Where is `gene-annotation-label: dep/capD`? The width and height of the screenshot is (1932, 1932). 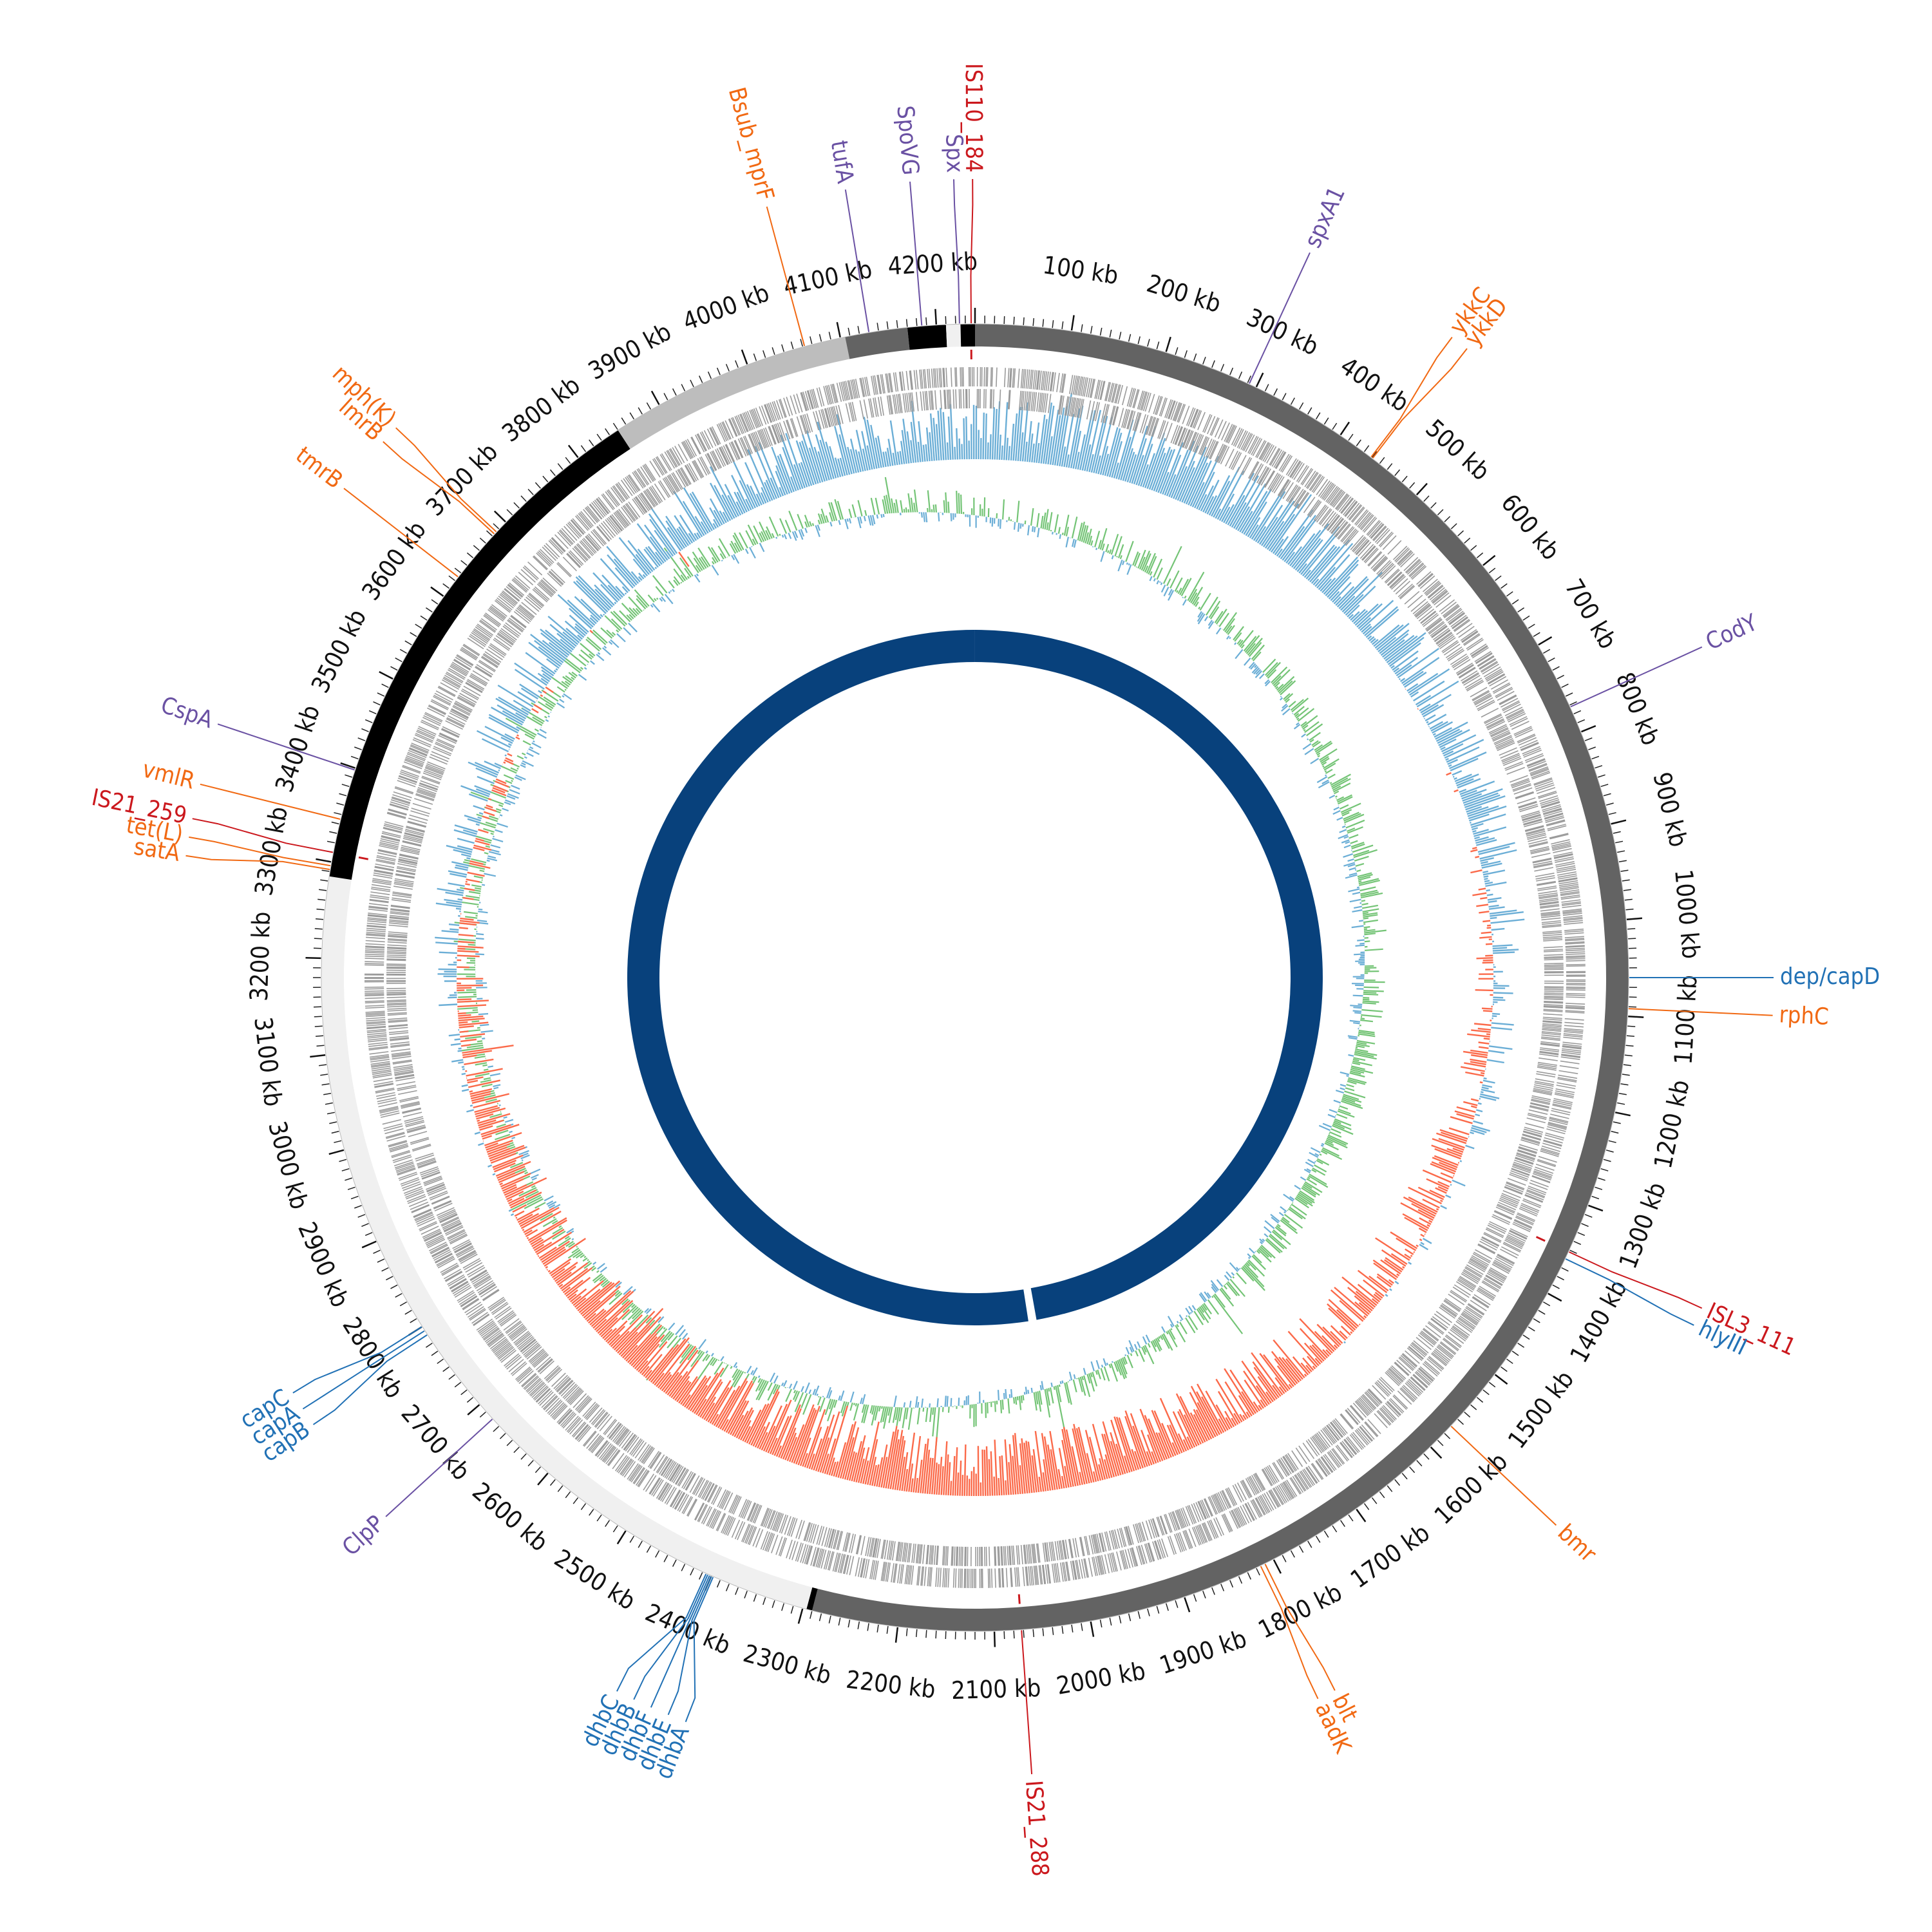 gene-annotation-label: dep/capD is located at coordinates (1830, 976).